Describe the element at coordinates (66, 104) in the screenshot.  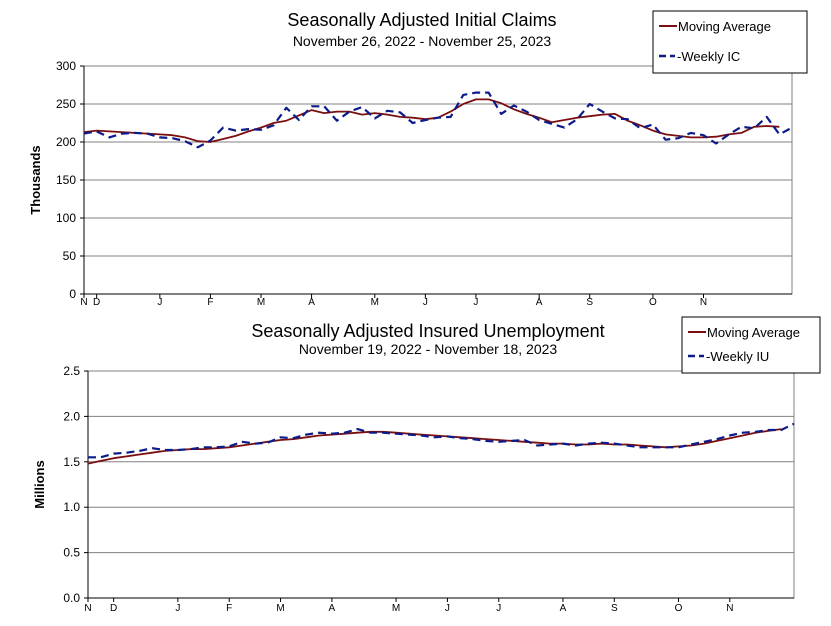
I see `y-tick-label: 250` at that location.